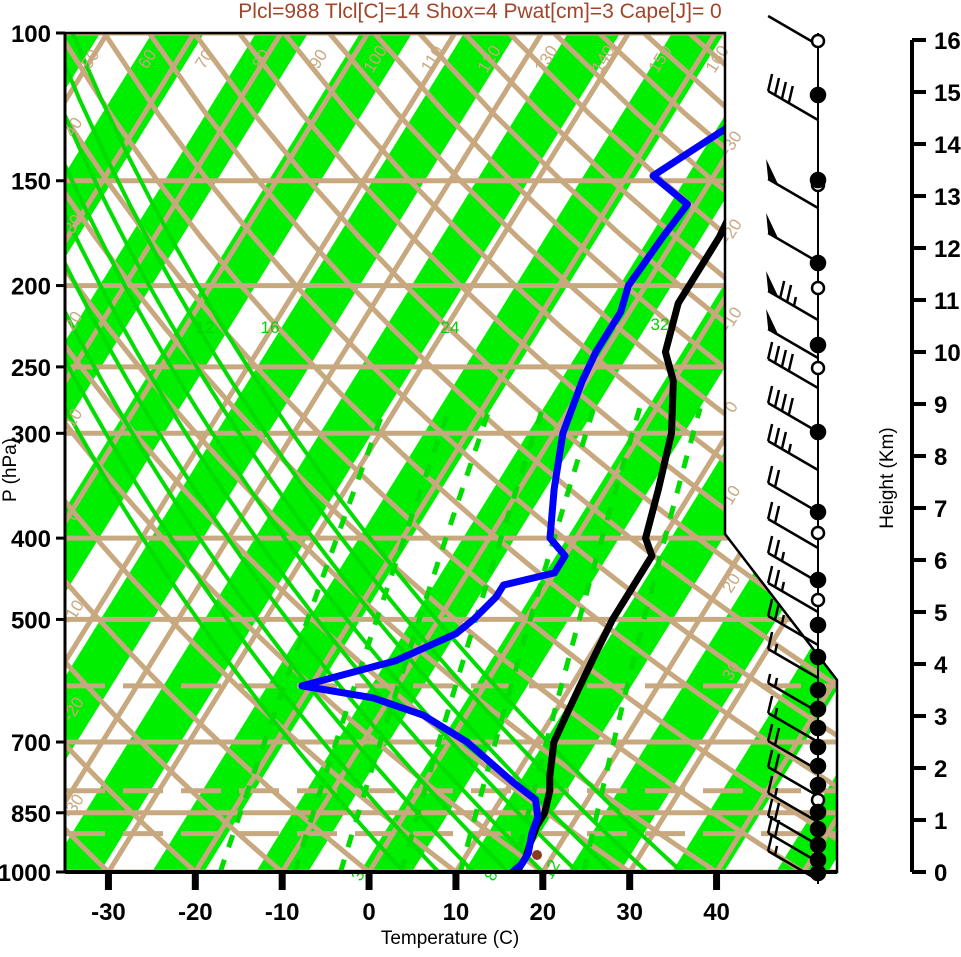  Describe the element at coordinates (940, 717) in the screenshot. I see `svg-text: 3` at that location.